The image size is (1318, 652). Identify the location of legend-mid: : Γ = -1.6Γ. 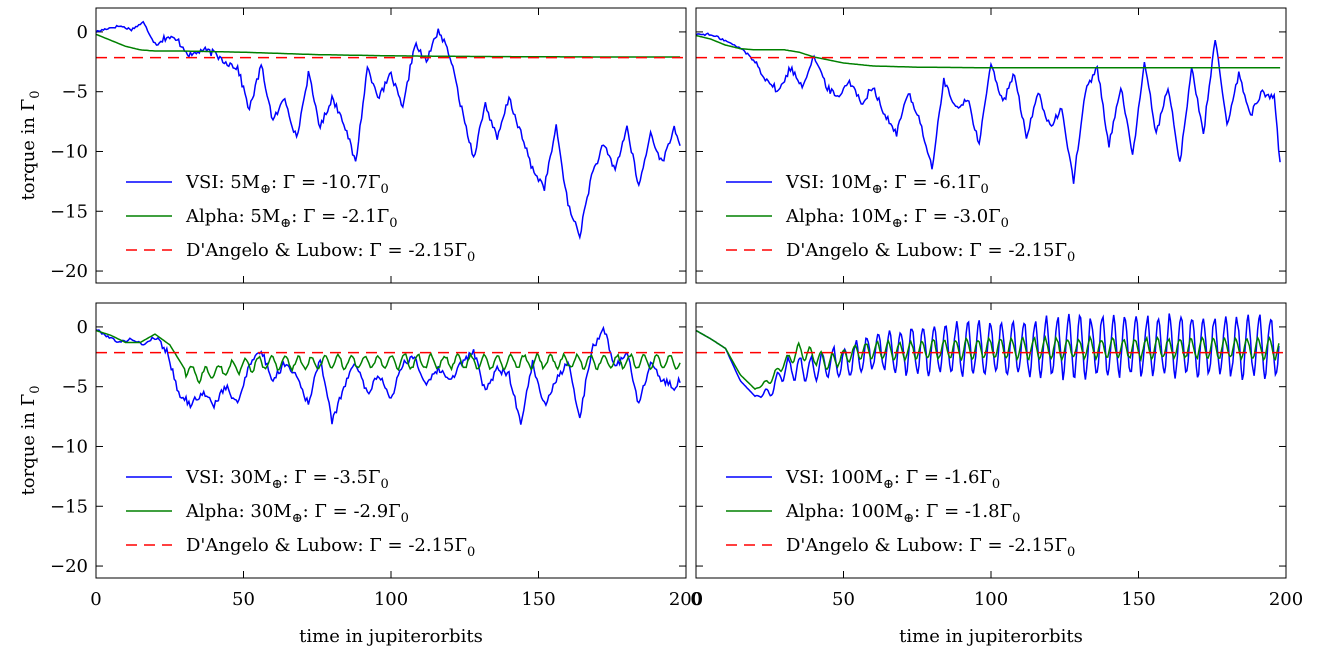
(943, 477).